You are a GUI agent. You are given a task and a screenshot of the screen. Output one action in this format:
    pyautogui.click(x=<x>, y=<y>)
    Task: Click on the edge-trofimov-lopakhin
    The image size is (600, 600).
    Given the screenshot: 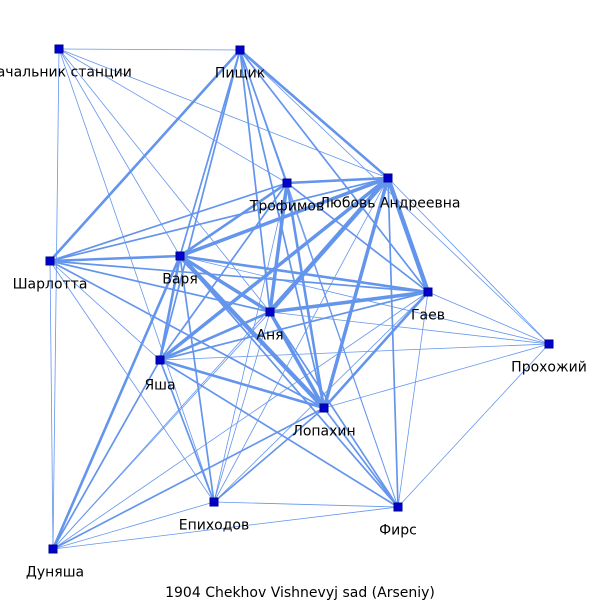 What is the action you would take?
    pyautogui.click(x=305, y=295)
    